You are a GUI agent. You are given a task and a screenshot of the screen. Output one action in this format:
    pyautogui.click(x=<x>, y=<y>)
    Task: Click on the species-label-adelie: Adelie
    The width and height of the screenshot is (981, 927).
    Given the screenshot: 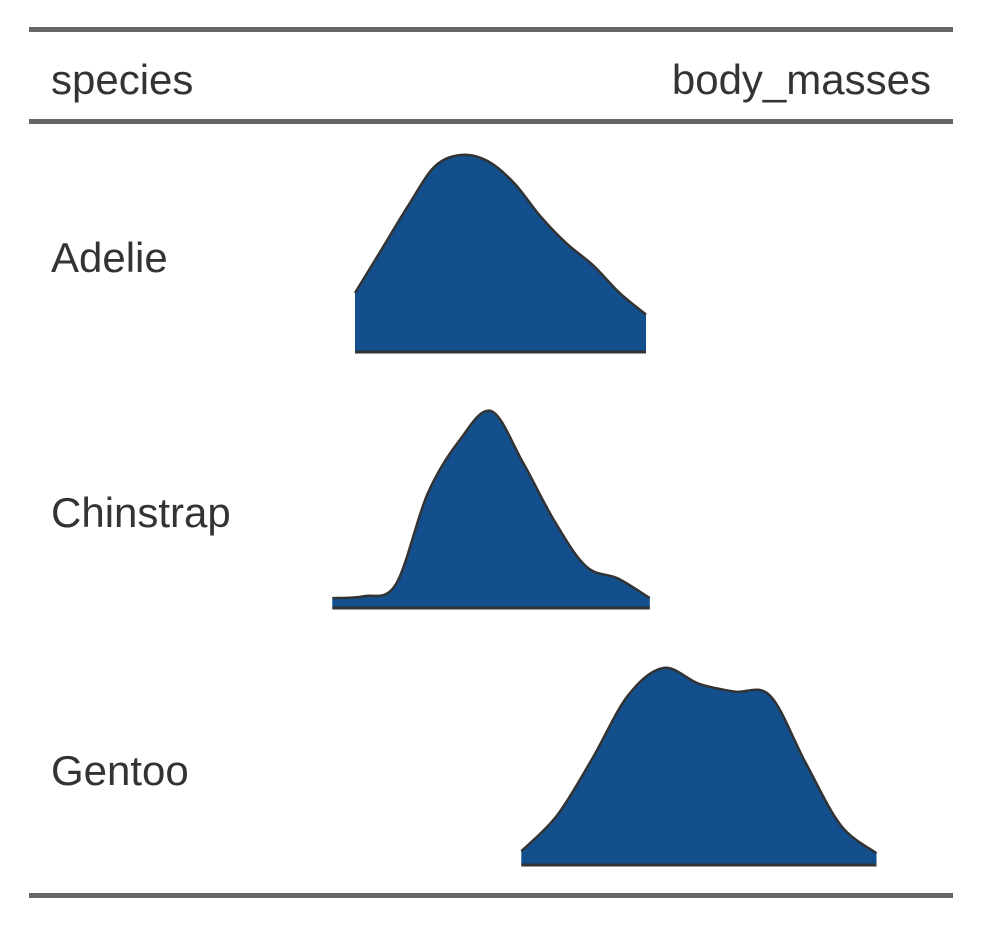 What is the action you would take?
    pyautogui.click(x=109, y=257)
    